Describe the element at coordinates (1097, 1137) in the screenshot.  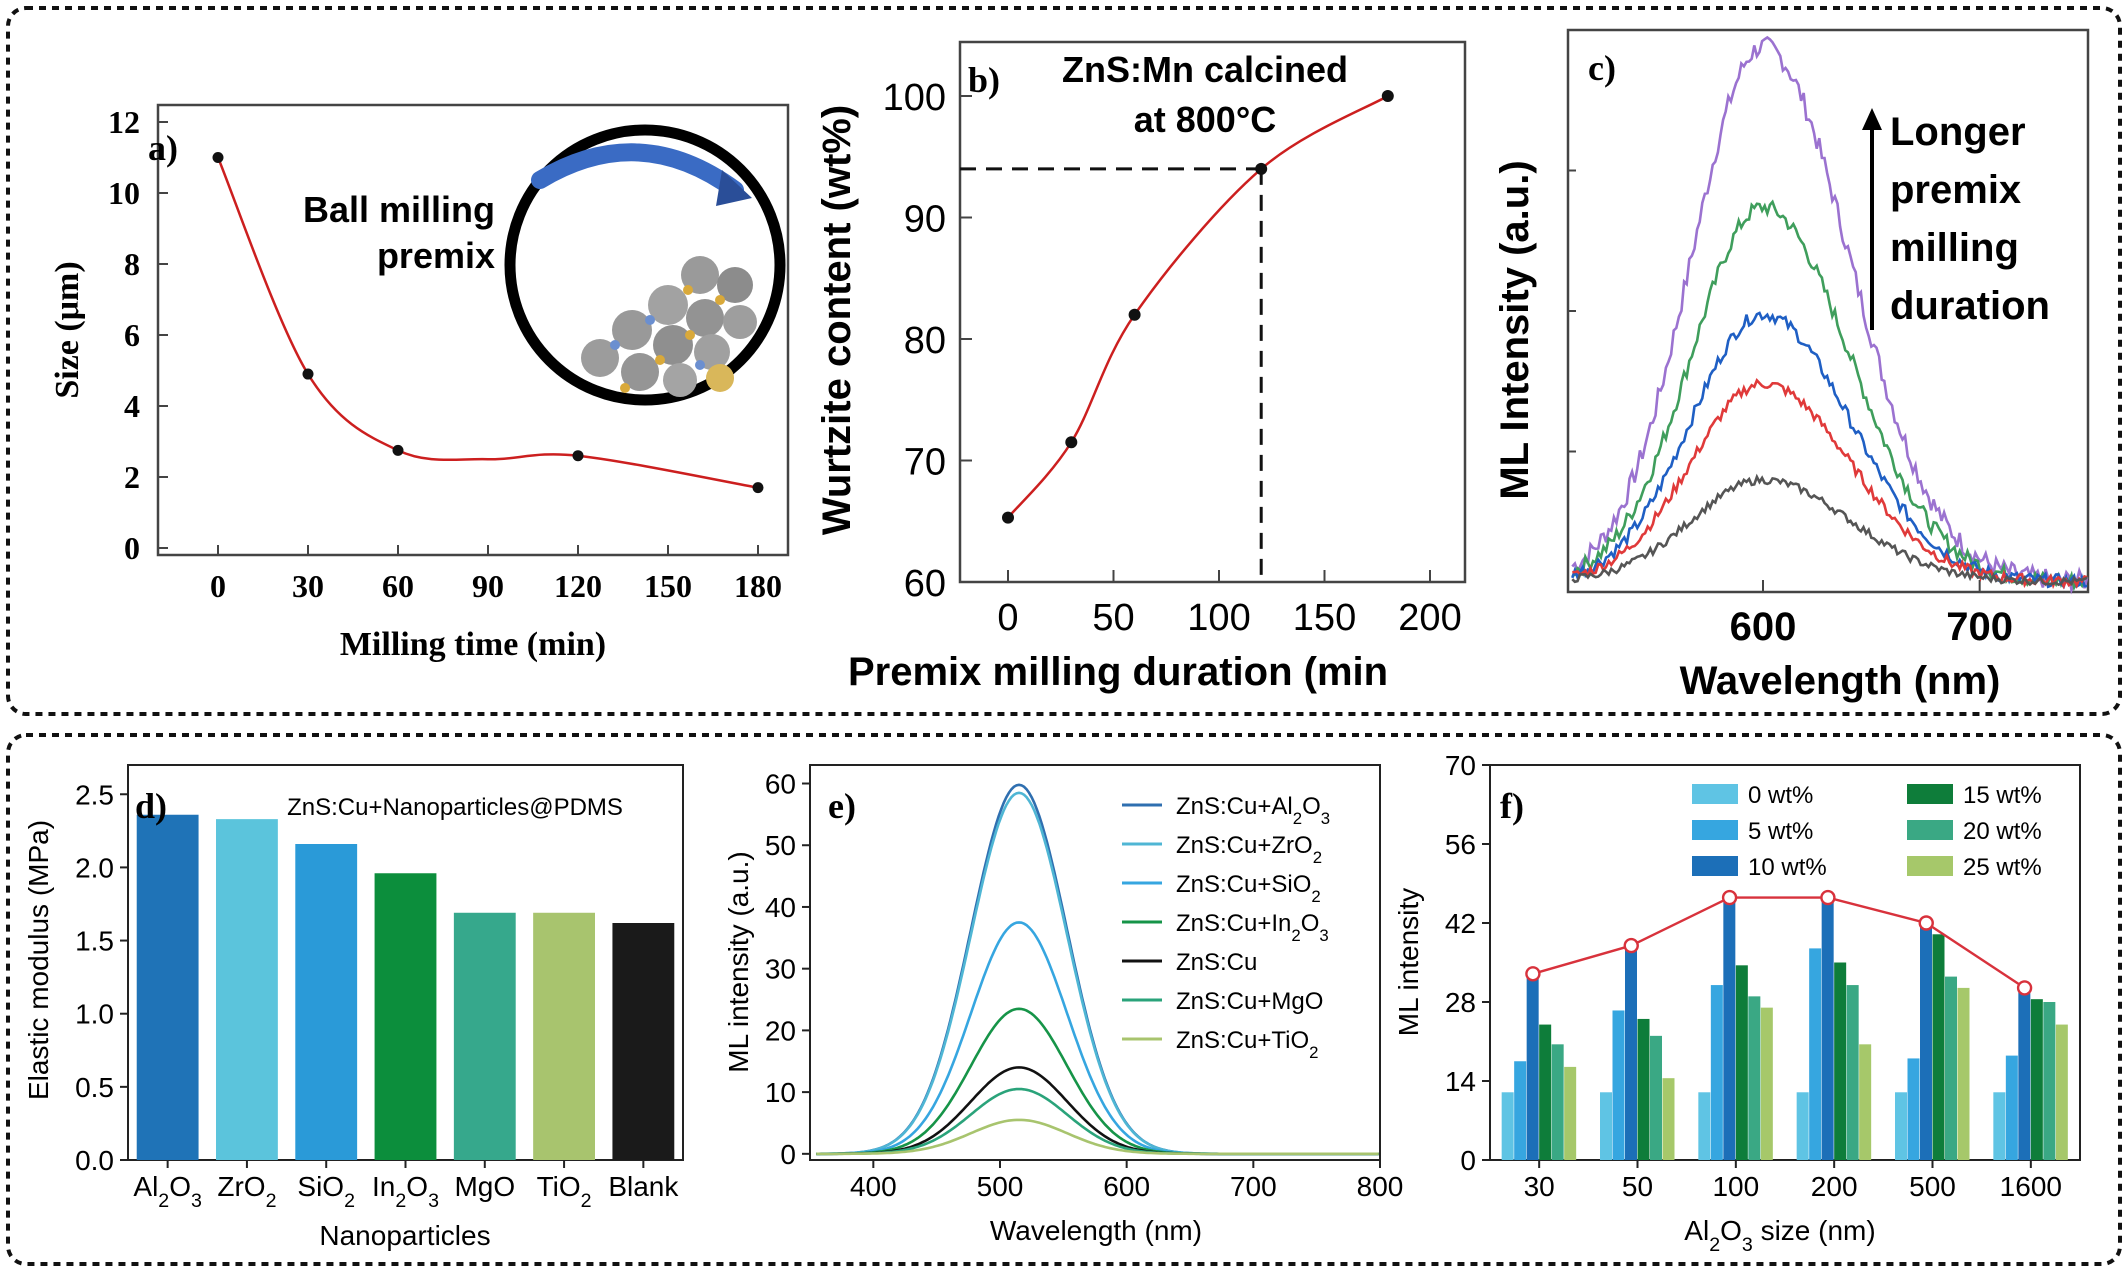
I see `panel-e-spectrum-line` at that location.